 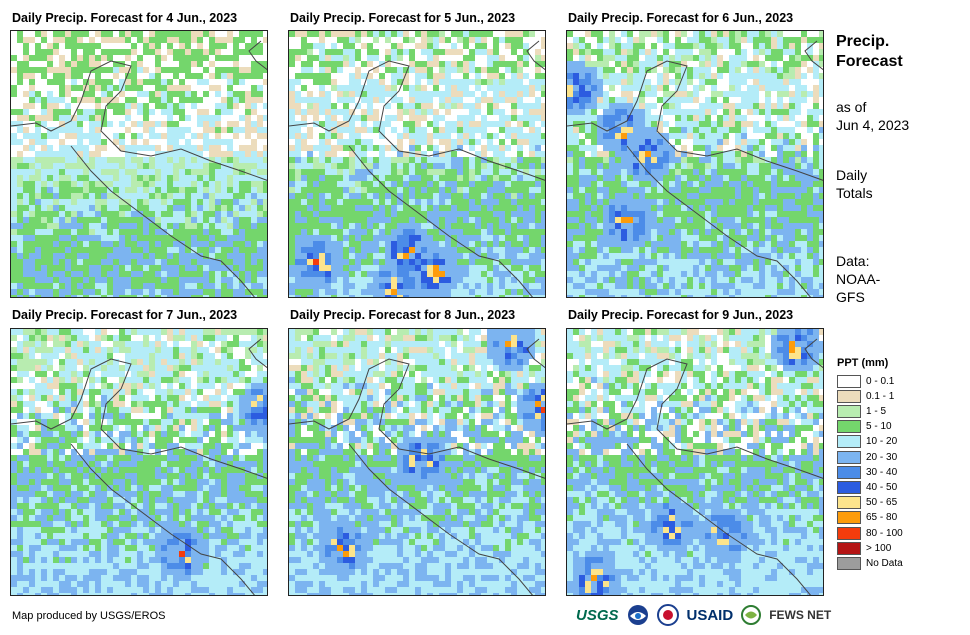 I want to click on legend-label: 40 - 50, so click(x=882, y=487).